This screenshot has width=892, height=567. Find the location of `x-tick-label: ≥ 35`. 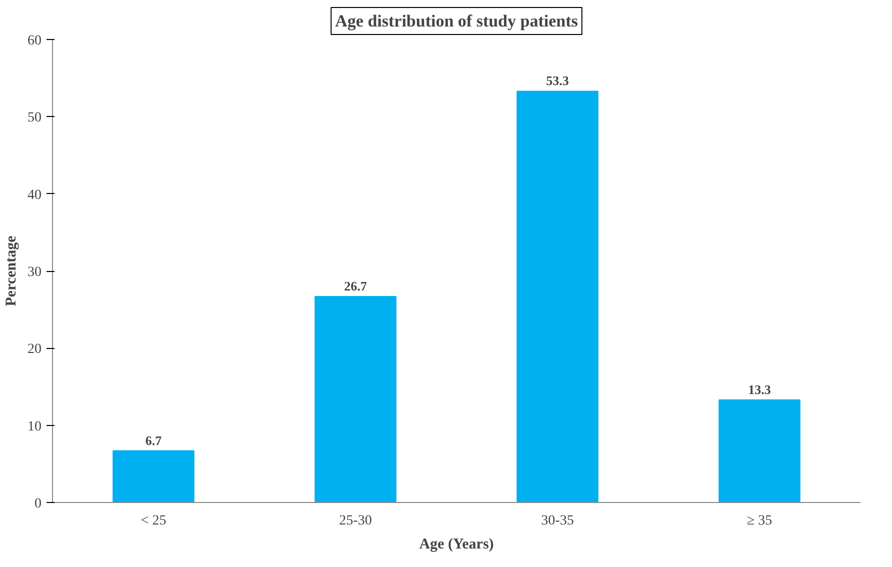

x-tick-label: ≥ 35 is located at coordinates (759, 521).